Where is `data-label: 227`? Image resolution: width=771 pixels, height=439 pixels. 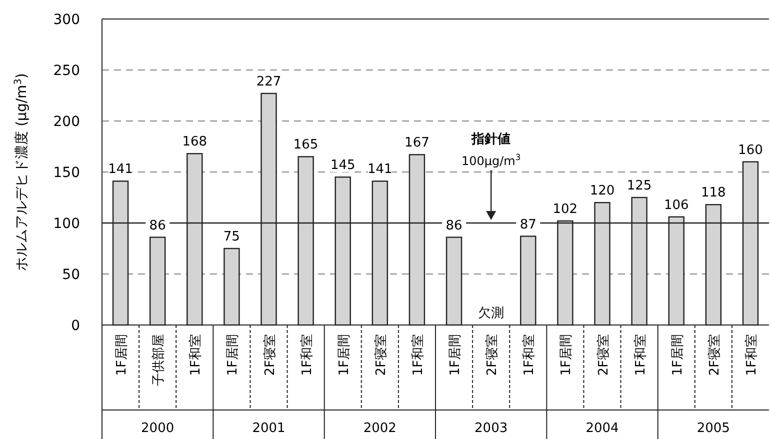
data-label: 227 is located at coordinates (269, 82).